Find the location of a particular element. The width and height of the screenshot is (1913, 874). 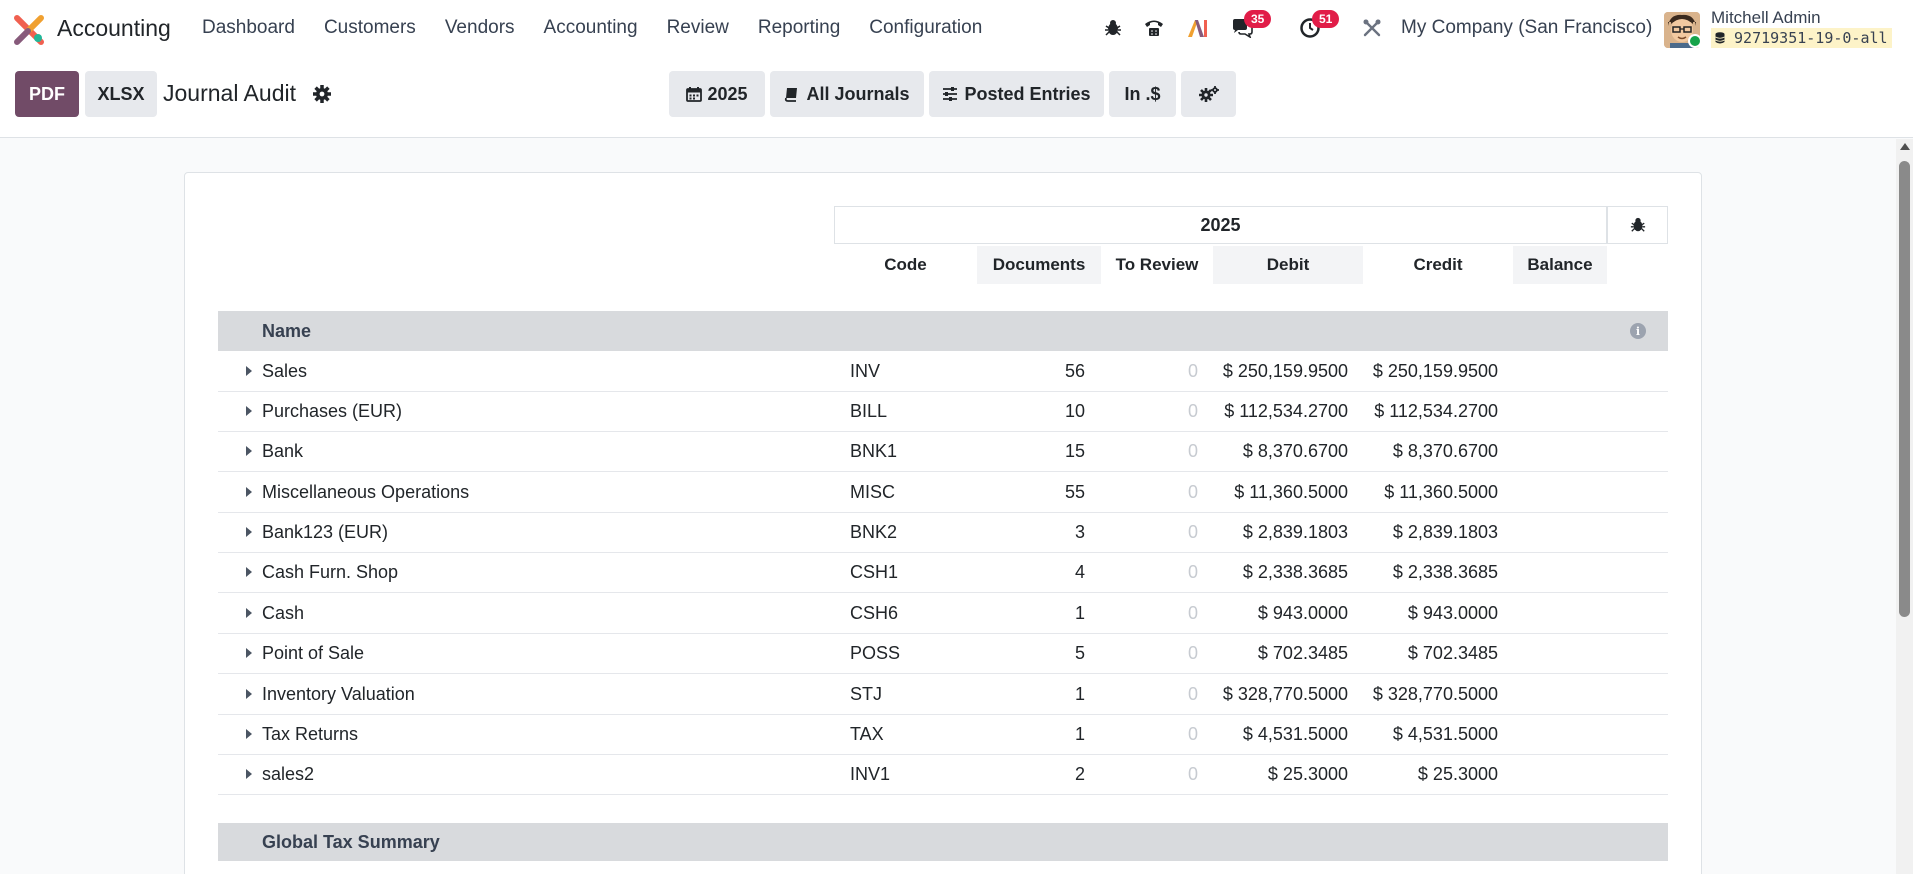

journal-credit: $ 702.3485 is located at coordinates (1452, 653).